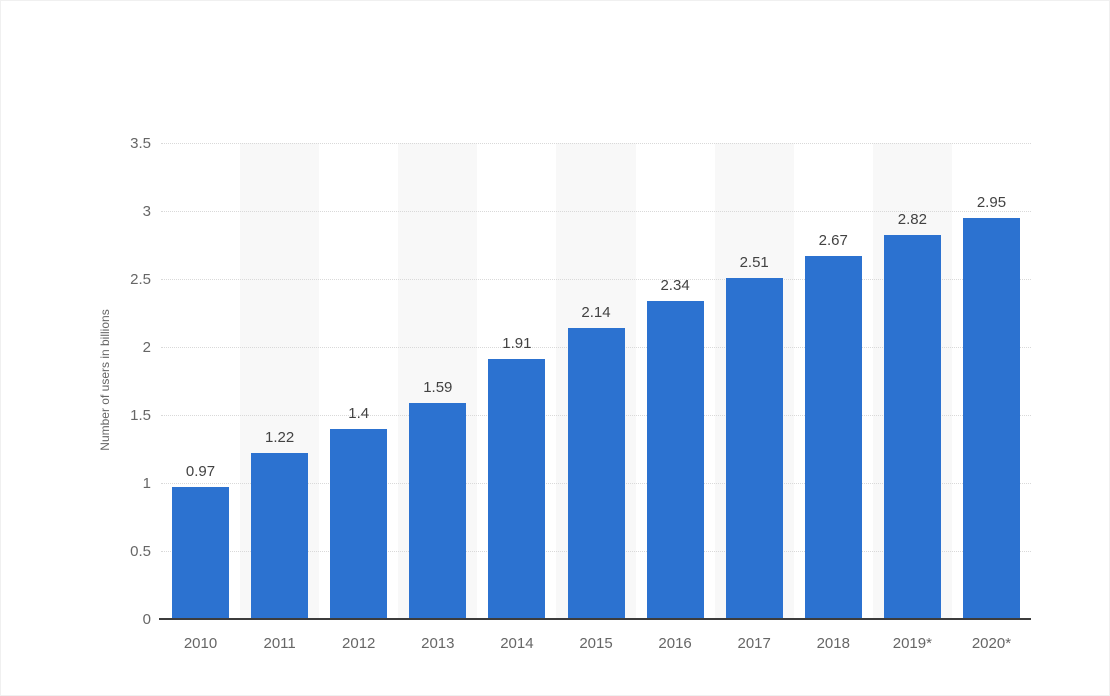 Image resolution: width=1110 pixels, height=696 pixels. Describe the element at coordinates (517, 489) in the screenshot. I see `bar-2014` at that location.